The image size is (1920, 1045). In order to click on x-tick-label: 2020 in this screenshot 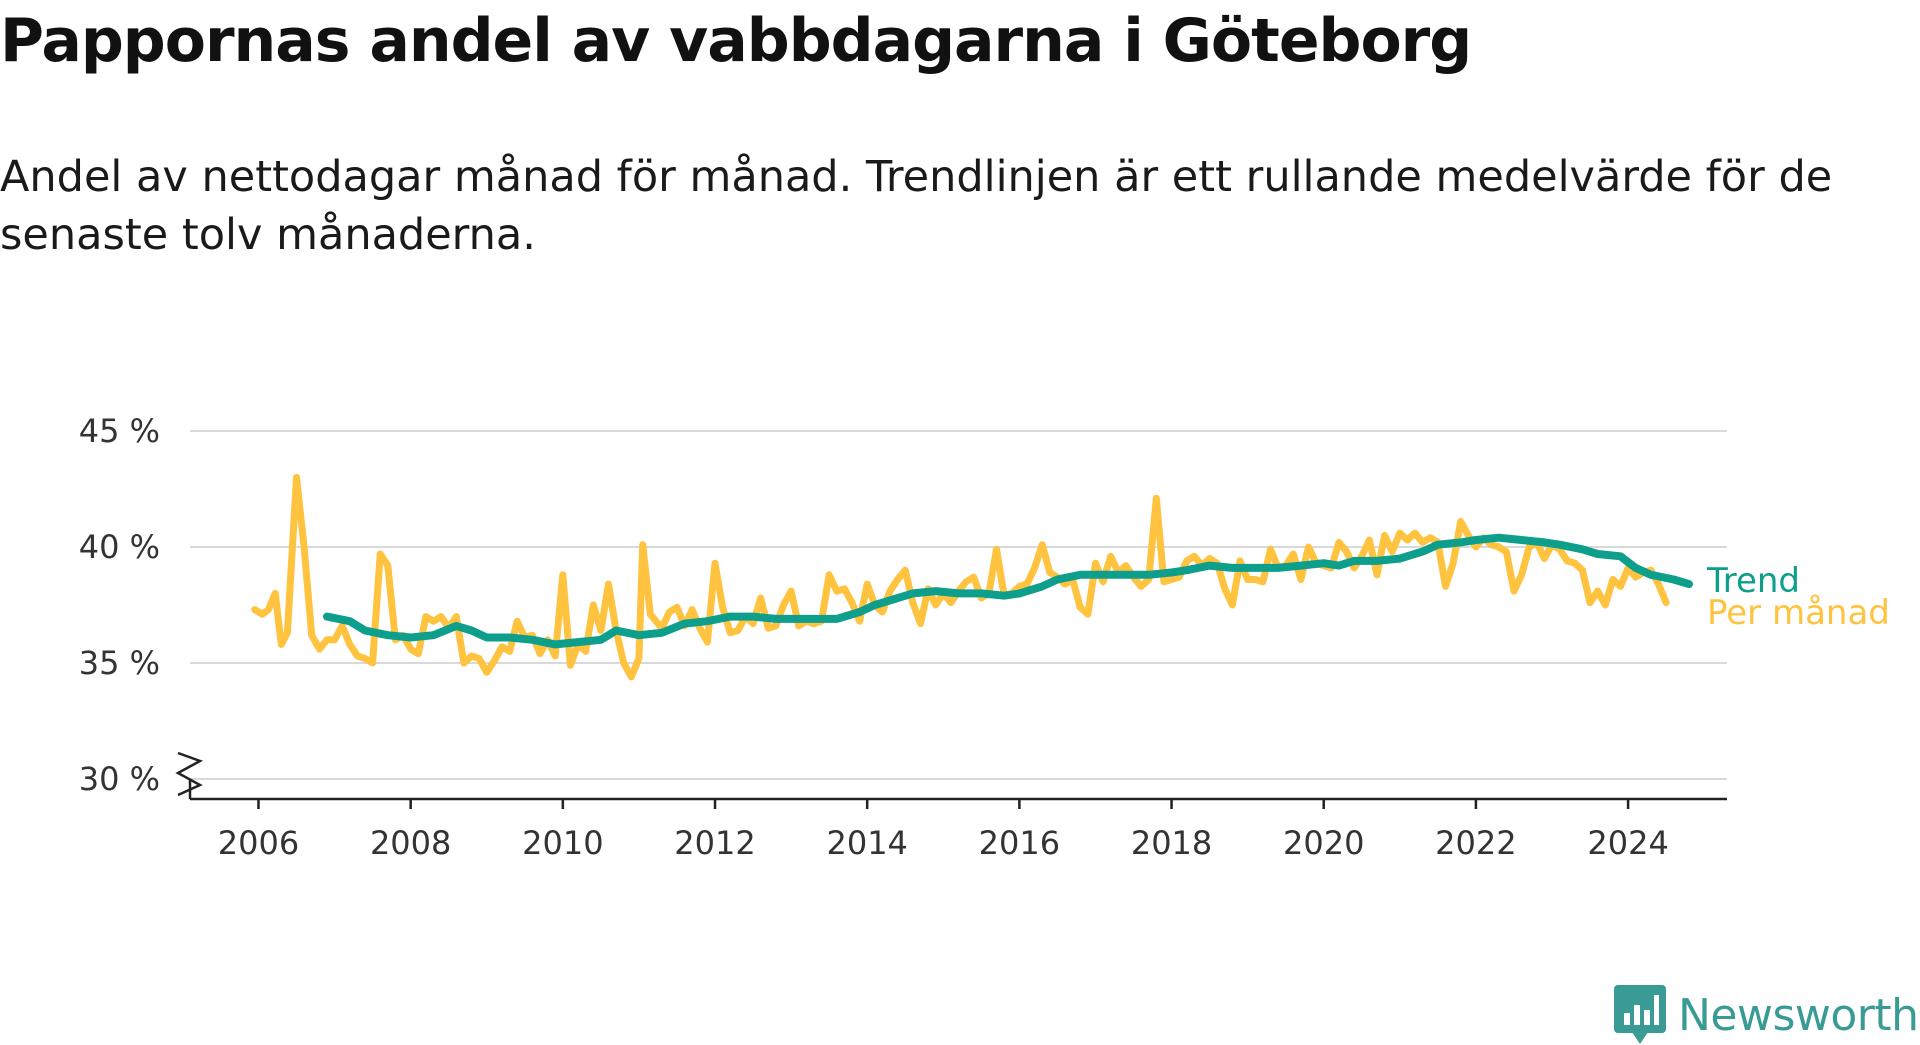, I will do `click(1323, 843)`.